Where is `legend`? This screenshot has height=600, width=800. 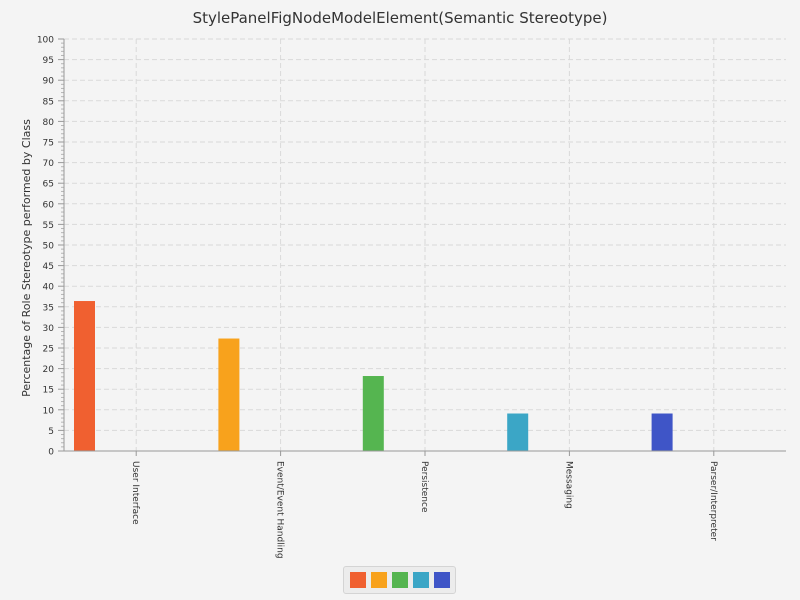 legend is located at coordinates (399, 580).